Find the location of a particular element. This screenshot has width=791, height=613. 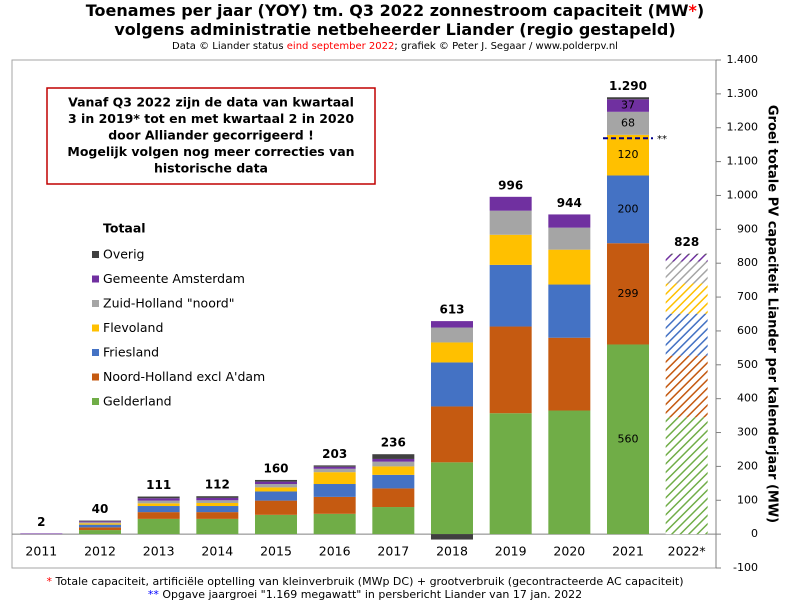

subtitle-part: Data © Liander status is located at coordinates (229, 46).